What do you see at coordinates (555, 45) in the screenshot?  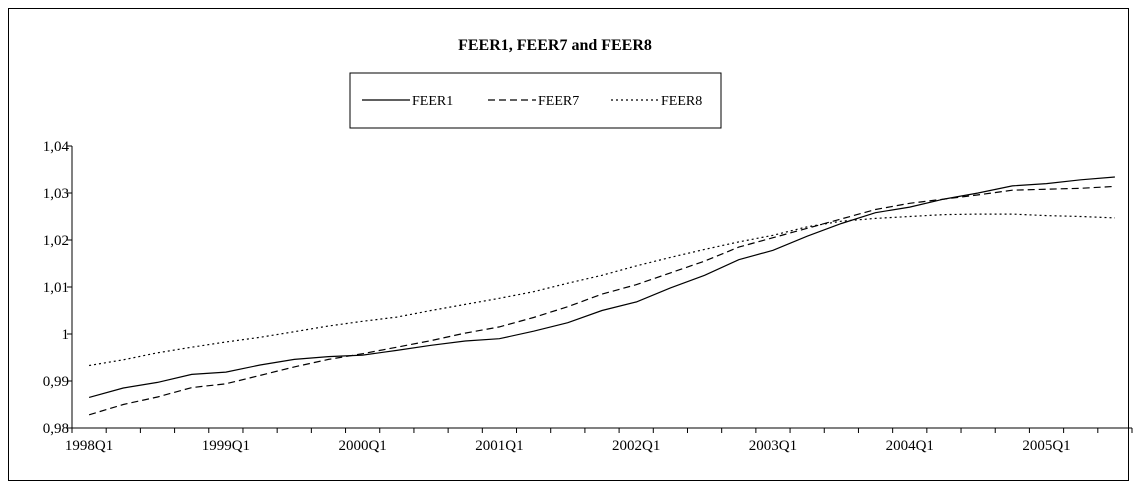 I see `chart-title: FEER1, FEER7 and FEER8` at bounding box center [555, 45].